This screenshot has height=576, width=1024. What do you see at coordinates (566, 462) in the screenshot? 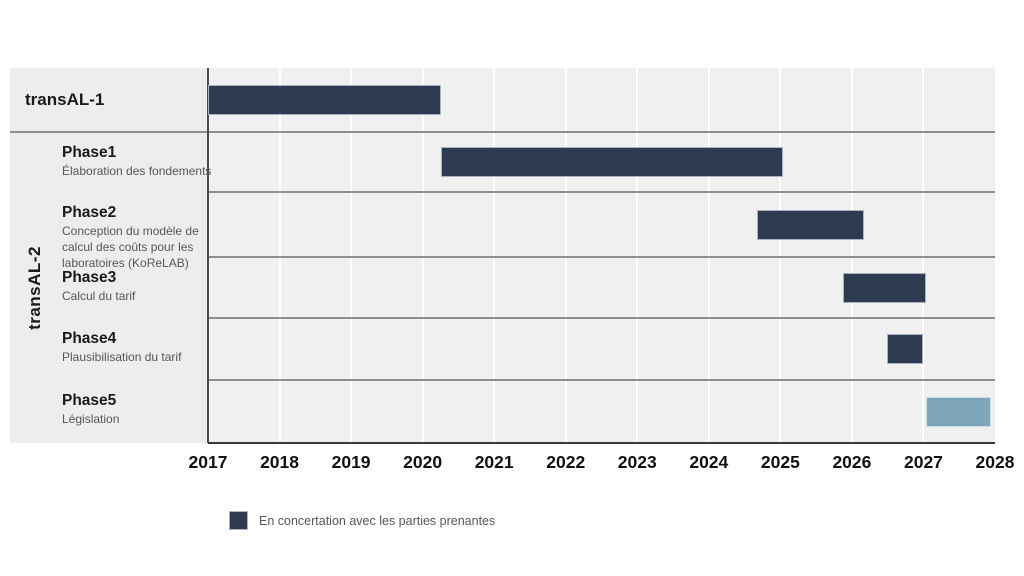
I see `year-tick-2022: 2022` at bounding box center [566, 462].